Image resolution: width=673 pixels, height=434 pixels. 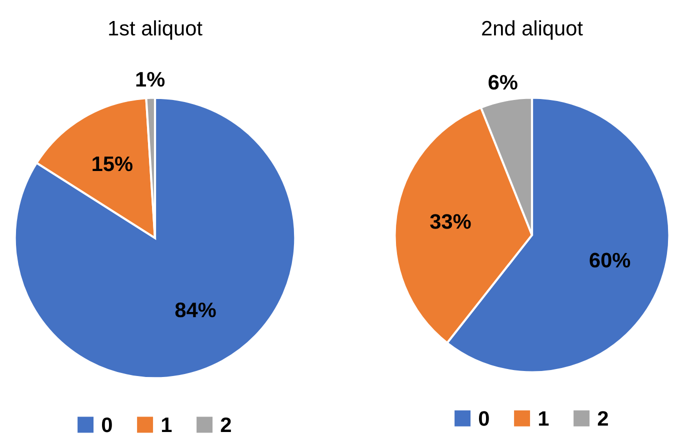 What do you see at coordinates (450, 221) in the screenshot?
I see `data-label: 33%` at bounding box center [450, 221].